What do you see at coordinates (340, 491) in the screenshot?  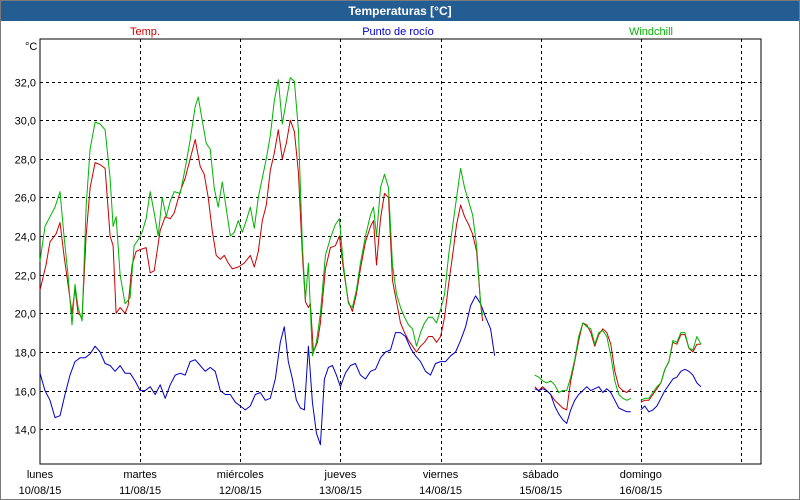 I see `x-date-label: 13/08/15` at bounding box center [340, 491].